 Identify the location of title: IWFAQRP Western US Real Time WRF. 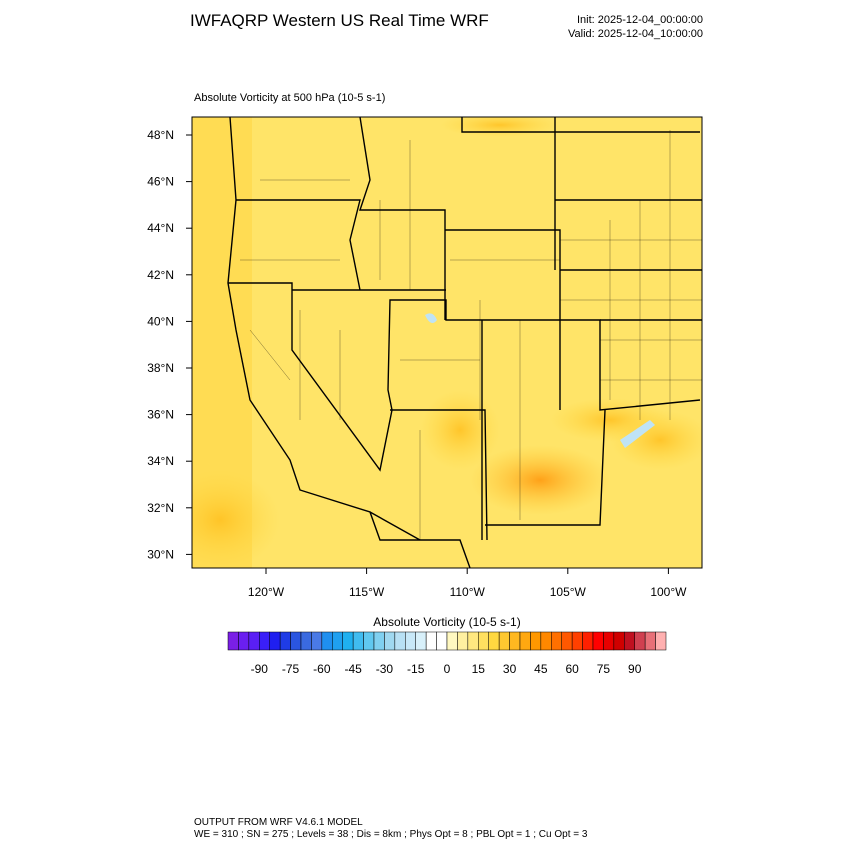
(339, 20).